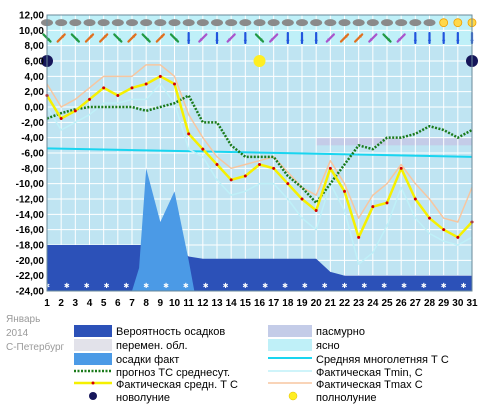  I want to click on year-label: 2014, so click(17, 333).